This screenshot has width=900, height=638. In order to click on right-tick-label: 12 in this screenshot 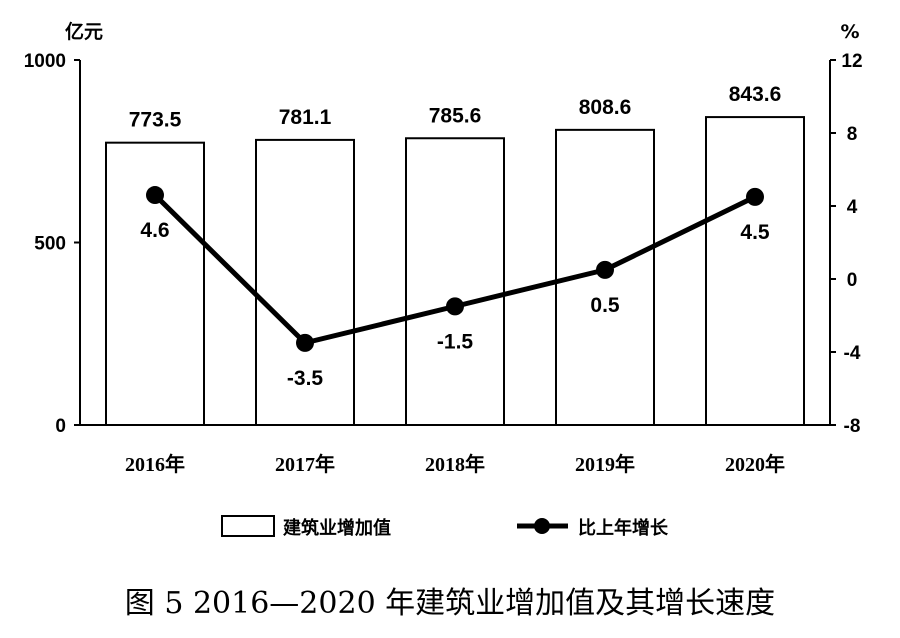, I will do `click(851, 61)`.